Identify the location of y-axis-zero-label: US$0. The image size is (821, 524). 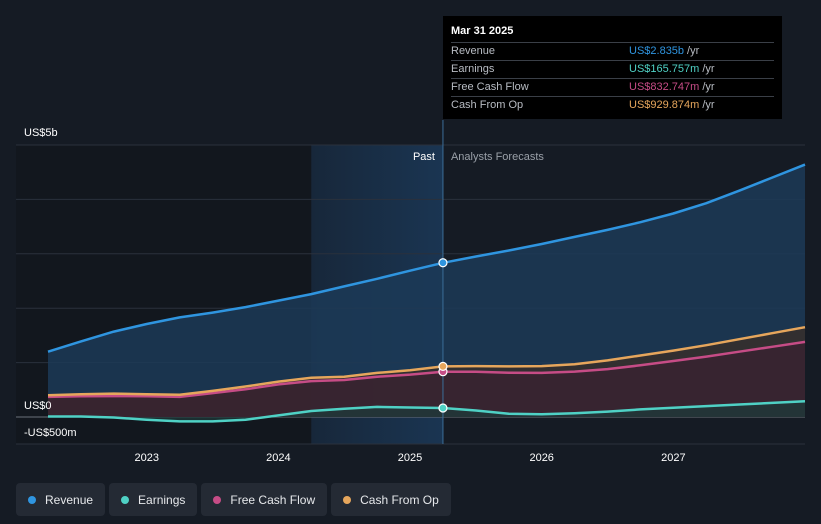
(38, 406).